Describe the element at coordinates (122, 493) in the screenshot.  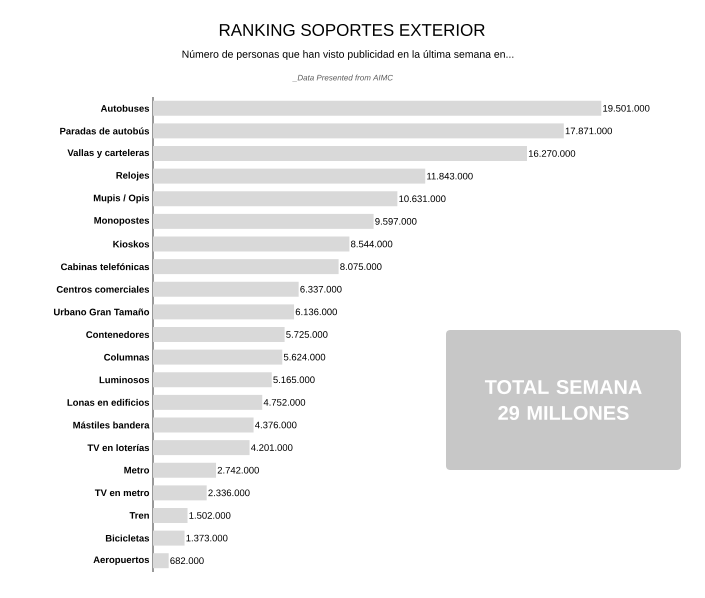
I see `y-tick-label: TV en metro` at that location.